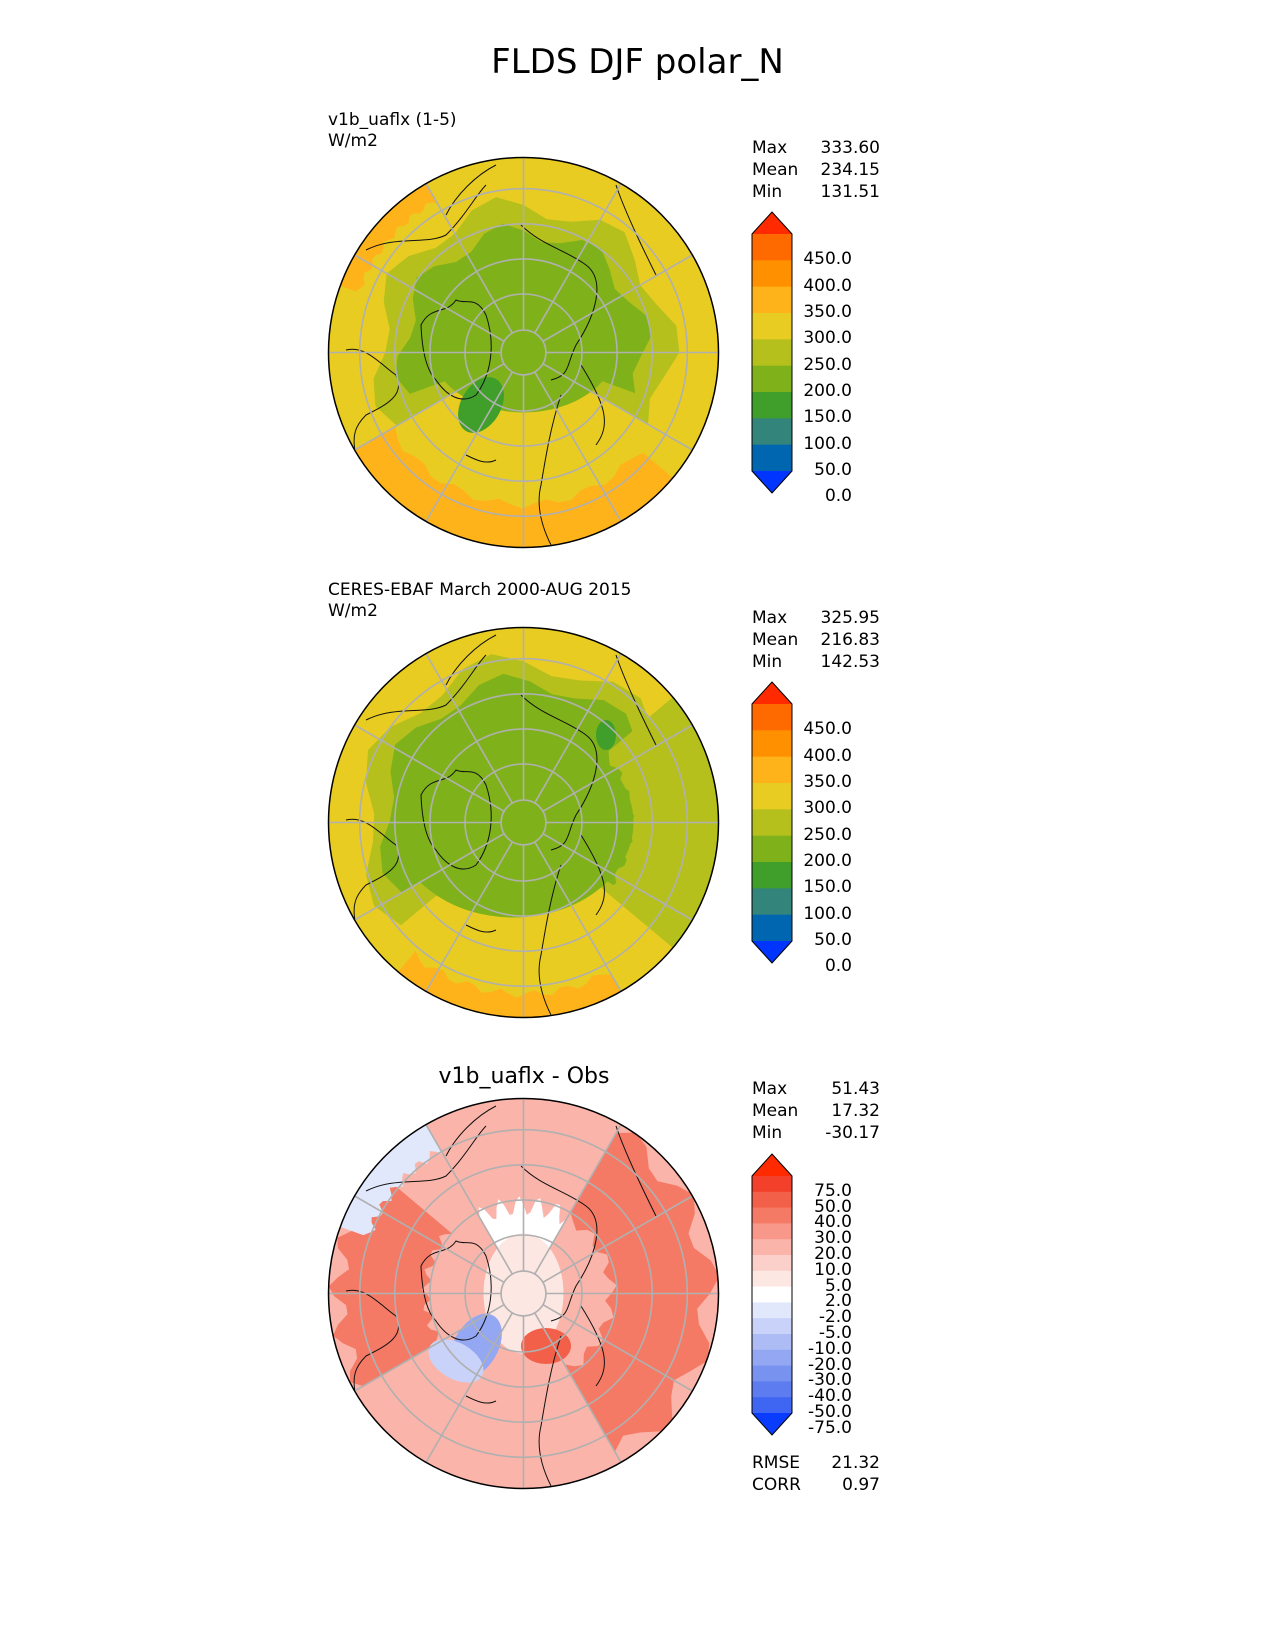 This screenshot has height=1650, width=1275. What do you see at coordinates (830, 1348) in the screenshot?
I see `colorbar-tick-label: -10.0` at bounding box center [830, 1348].